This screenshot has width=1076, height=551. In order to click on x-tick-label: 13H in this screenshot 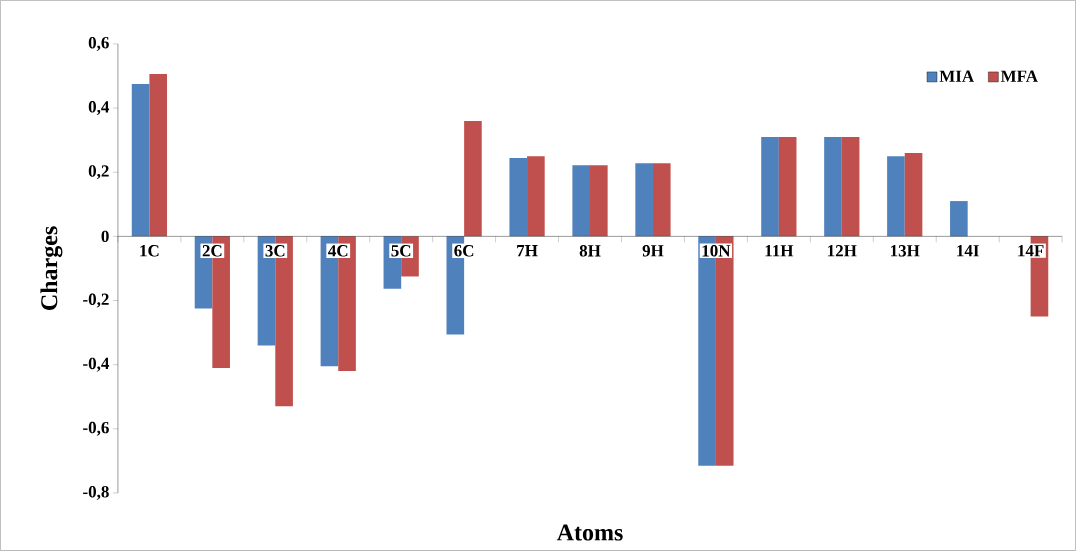, I will do `click(905, 251)`.